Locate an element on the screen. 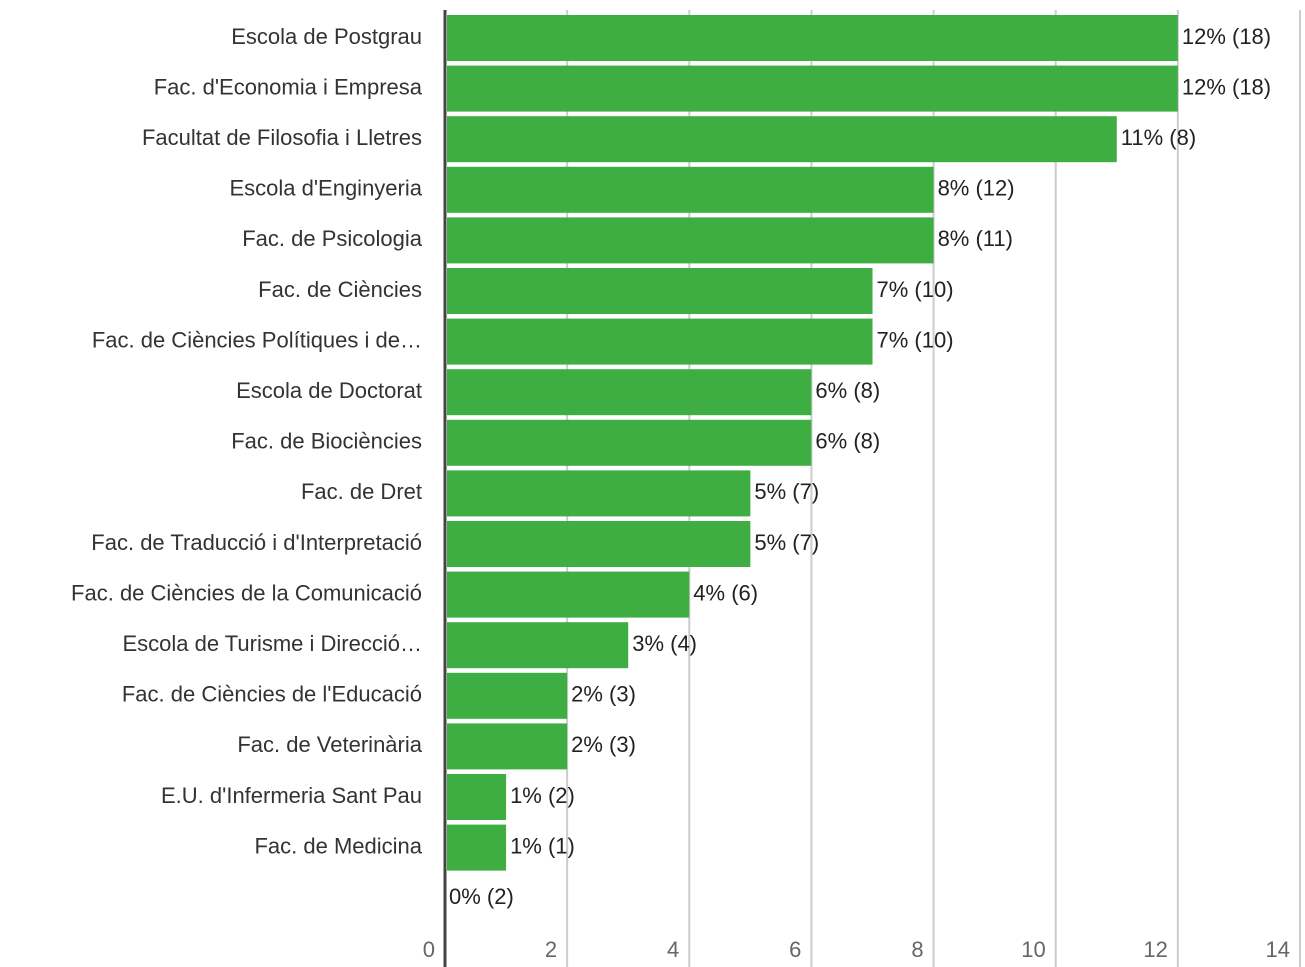 The height and width of the screenshot is (967, 1305). y-tick-label: Fac. de Ciències is located at coordinates (340, 289).